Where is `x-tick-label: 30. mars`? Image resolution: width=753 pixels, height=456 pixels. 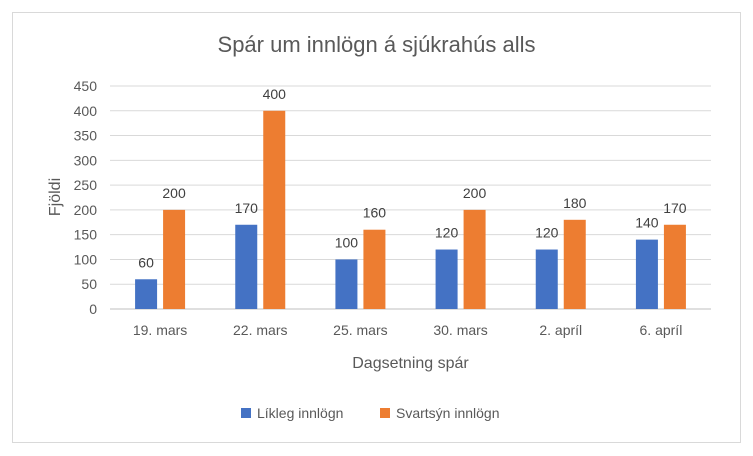
x-tick-label: 30. mars is located at coordinates (460, 330).